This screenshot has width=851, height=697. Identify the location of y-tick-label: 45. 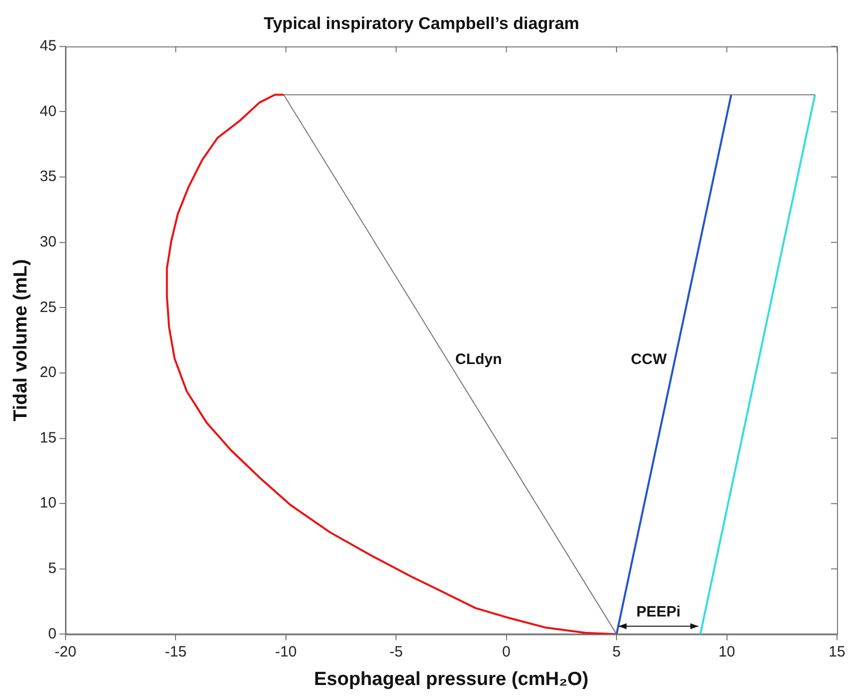
(48, 46).